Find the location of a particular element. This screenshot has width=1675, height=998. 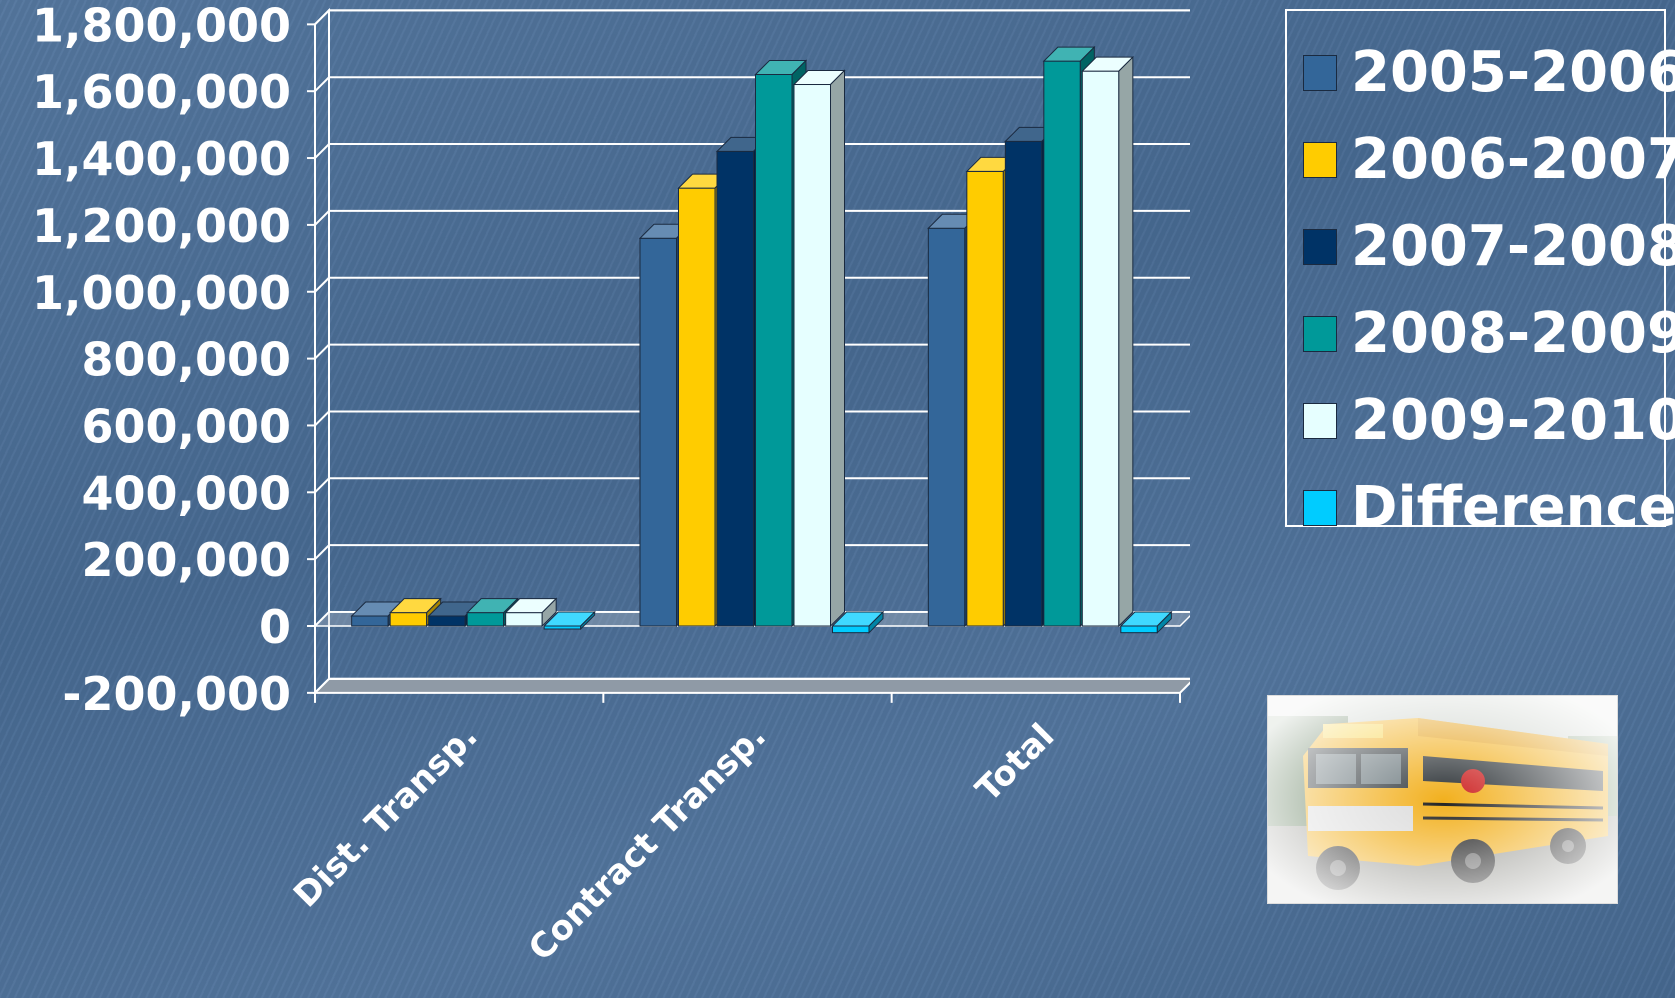

x-category-label: Contract Transp. is located at coordinates (647, 842).